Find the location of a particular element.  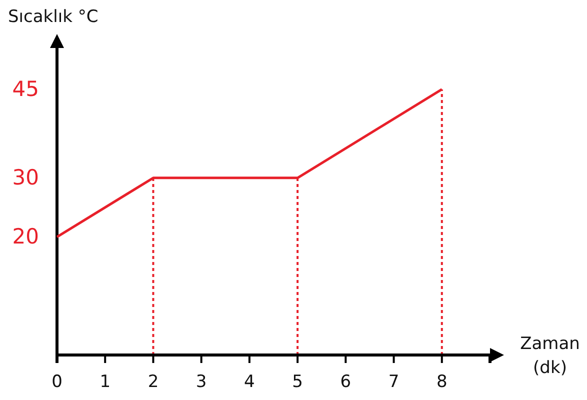

x-tick-label: 5 is located at coordinates (297, 382).